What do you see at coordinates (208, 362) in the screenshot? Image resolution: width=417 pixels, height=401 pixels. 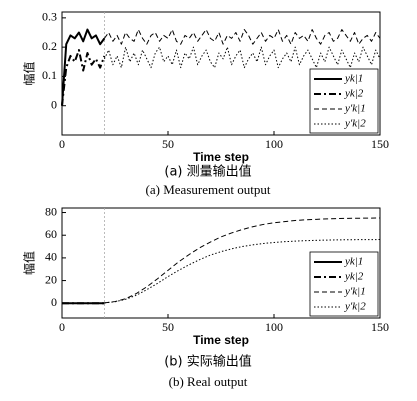 I see `caption: (b) 实际输出值` at bounding box center [208, 362].